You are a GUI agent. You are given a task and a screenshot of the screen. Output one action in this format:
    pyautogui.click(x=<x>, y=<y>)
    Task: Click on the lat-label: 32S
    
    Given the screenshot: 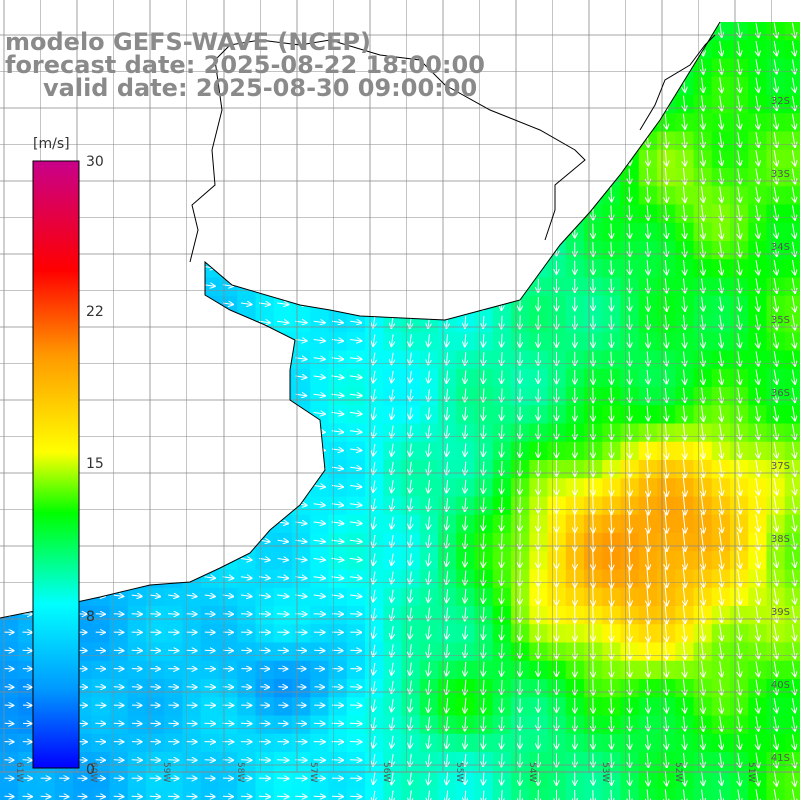 What is the action you would take?
    pyautogui.click(x=780, y=101)
    